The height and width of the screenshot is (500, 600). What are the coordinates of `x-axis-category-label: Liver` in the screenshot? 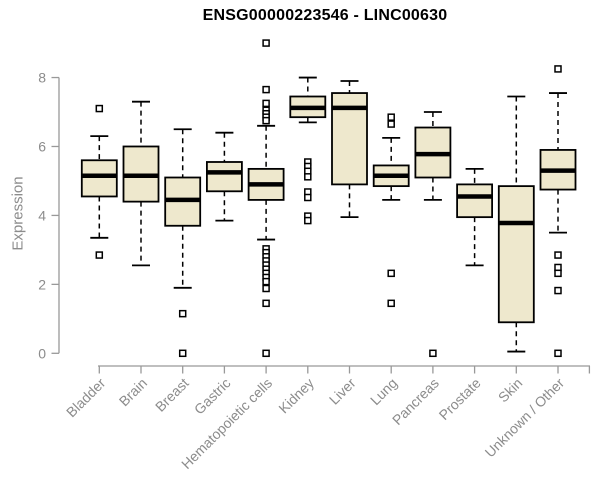 It's located at (342, 391).